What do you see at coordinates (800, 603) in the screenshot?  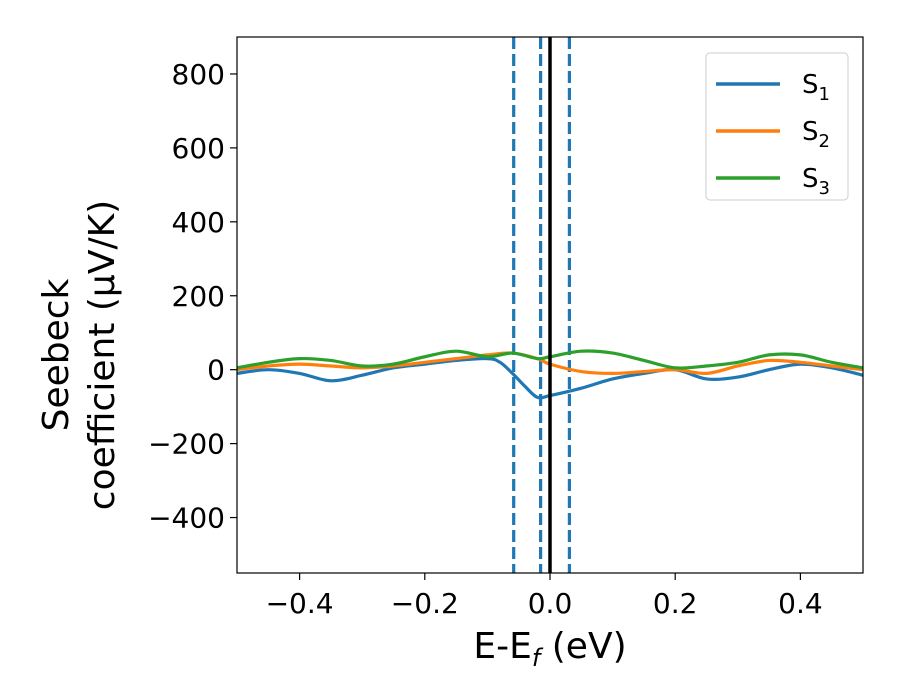 I see `x-tick-label: 0.4` at bounding box center [800, 603].